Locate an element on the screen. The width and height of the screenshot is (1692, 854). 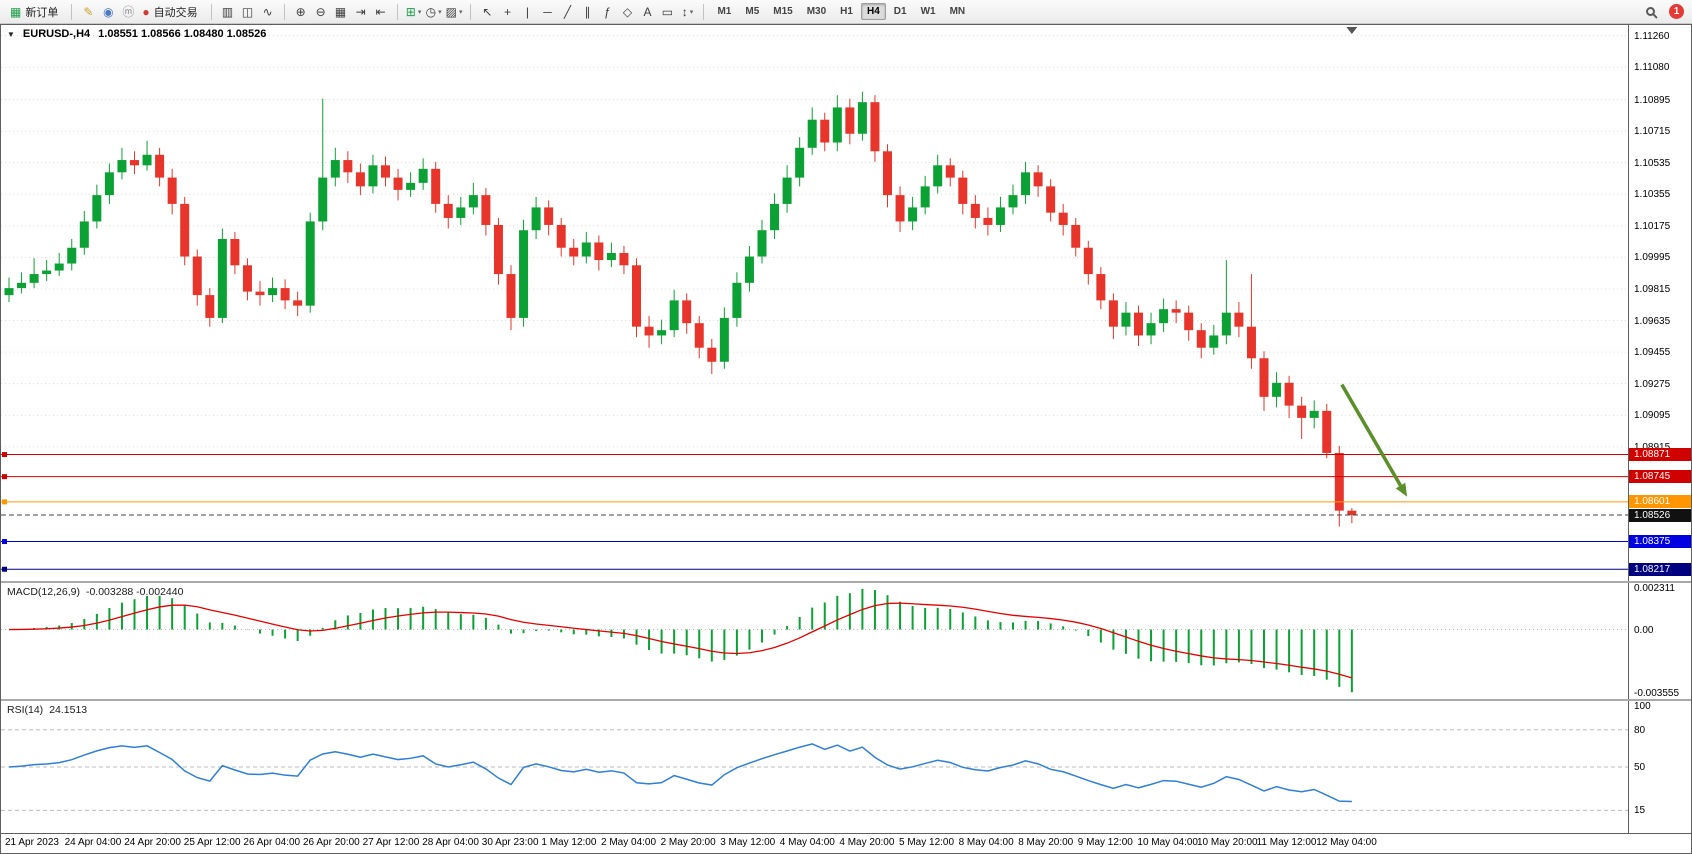
time-label: 10 May 20:00 is located at coordinates (1227, 842).